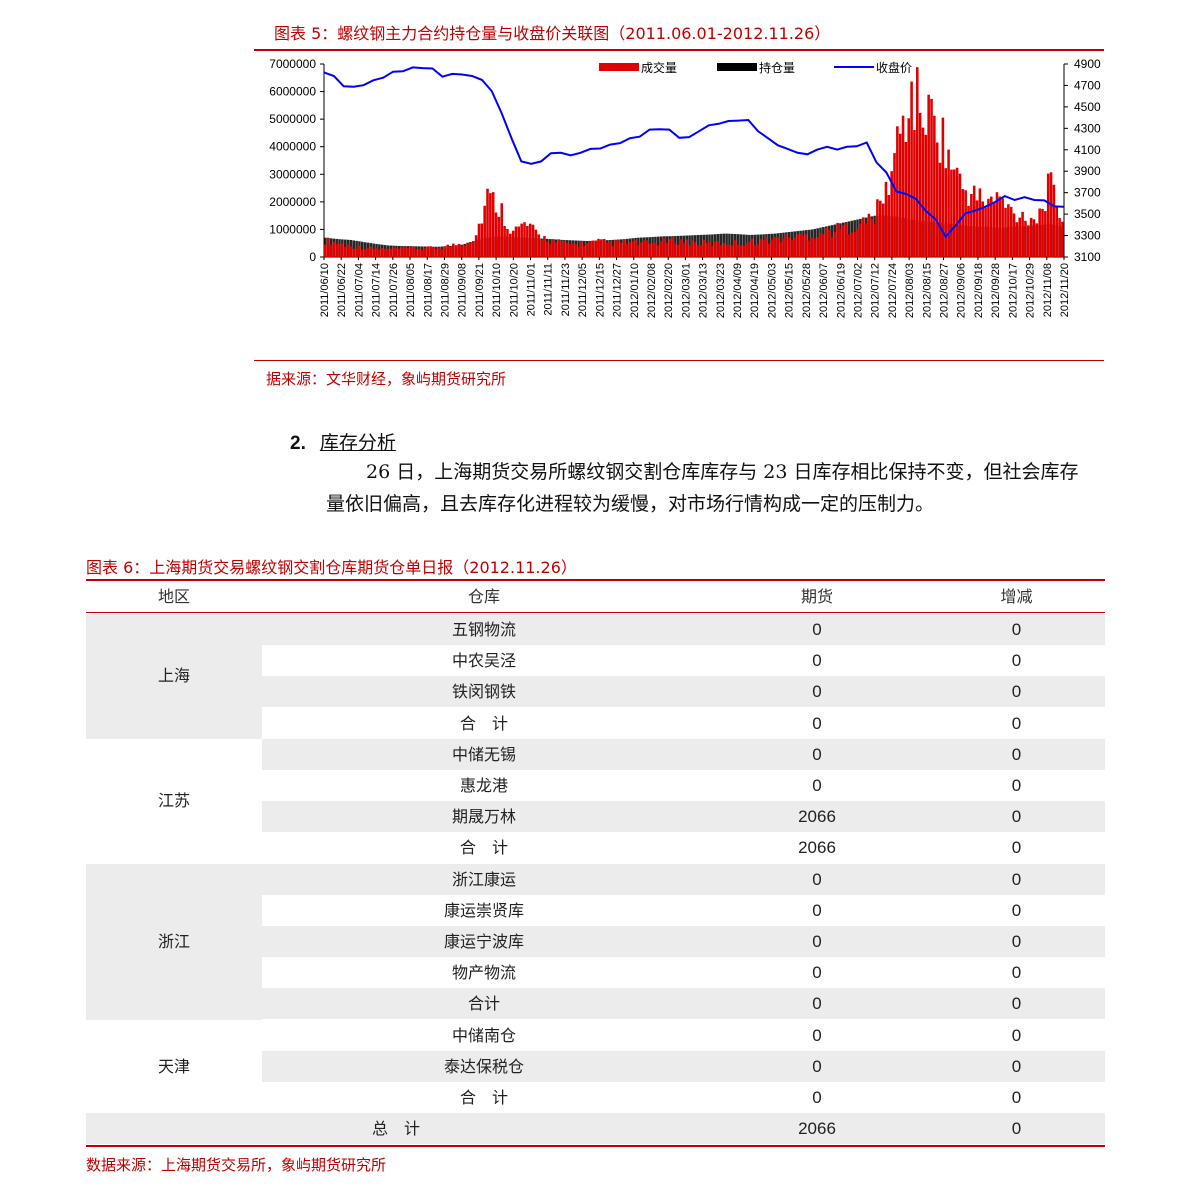  What do you see at coordinates (532, 289) in the screenshot?
I see `x-tick-label: 2011/11/01` at bounding box center [532, 289].